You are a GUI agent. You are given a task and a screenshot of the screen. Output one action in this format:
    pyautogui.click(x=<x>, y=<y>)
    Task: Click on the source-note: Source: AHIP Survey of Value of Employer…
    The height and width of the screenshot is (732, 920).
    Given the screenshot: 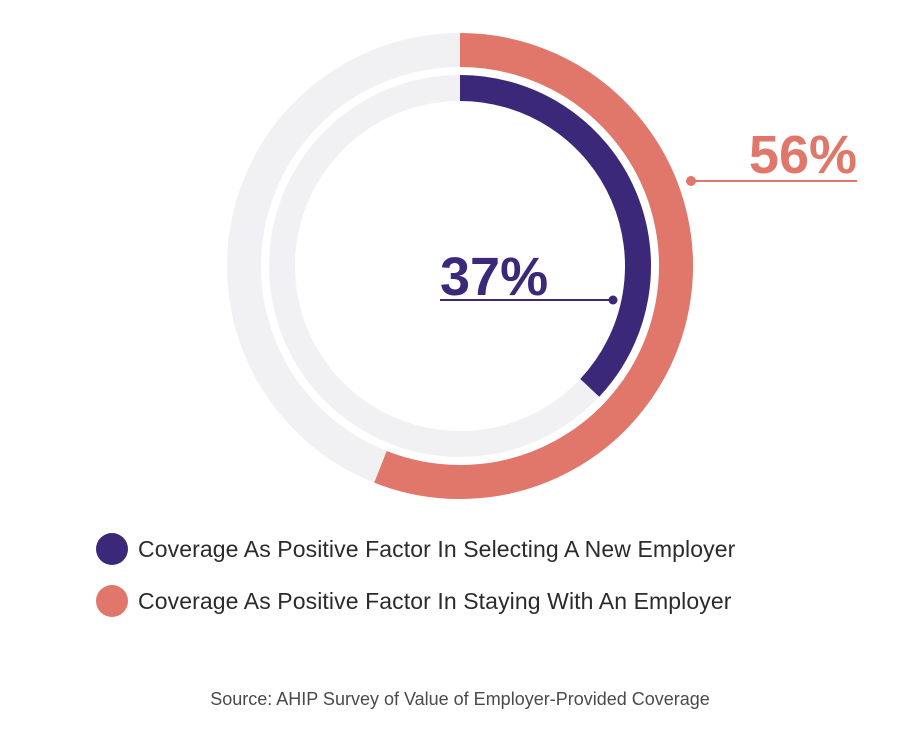 What is the action you would take?
    pyautogui.click(x=460, y=699)
    